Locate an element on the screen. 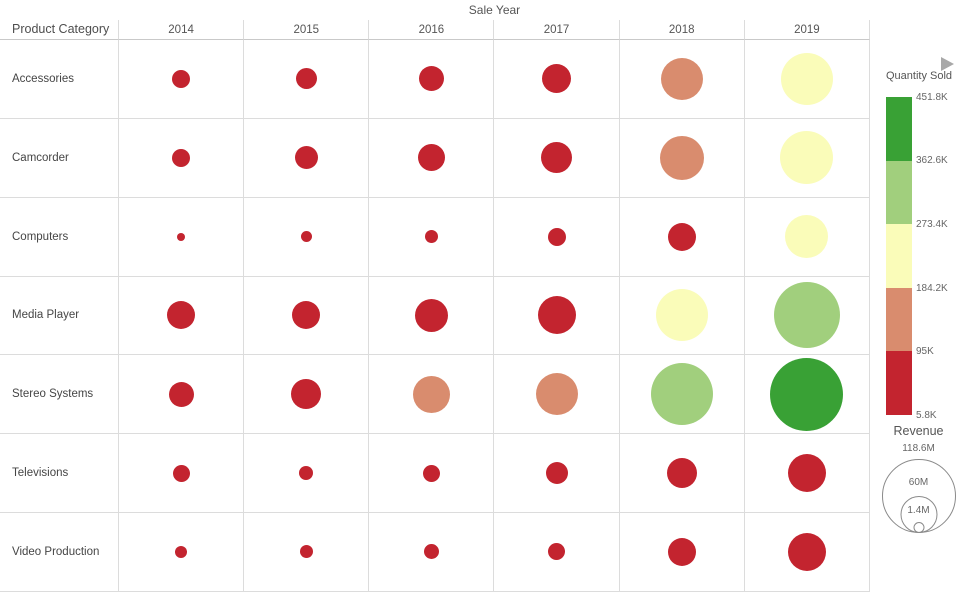  legend-expand-arrow-icon is located at coordinates (947, 64).